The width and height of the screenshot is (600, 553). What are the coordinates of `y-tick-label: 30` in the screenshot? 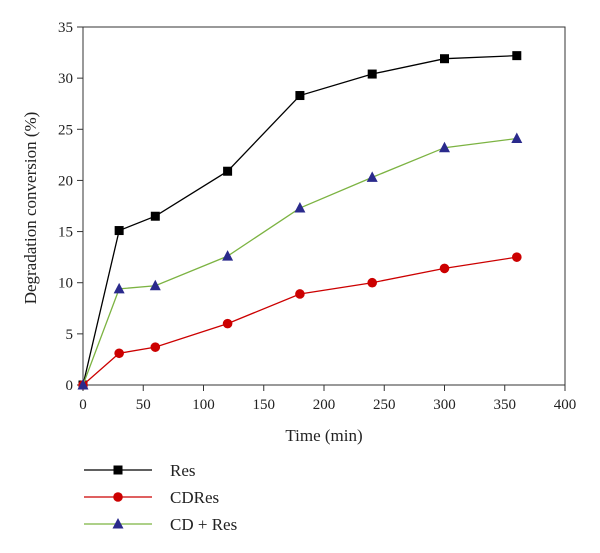 It's located at (65, 79).